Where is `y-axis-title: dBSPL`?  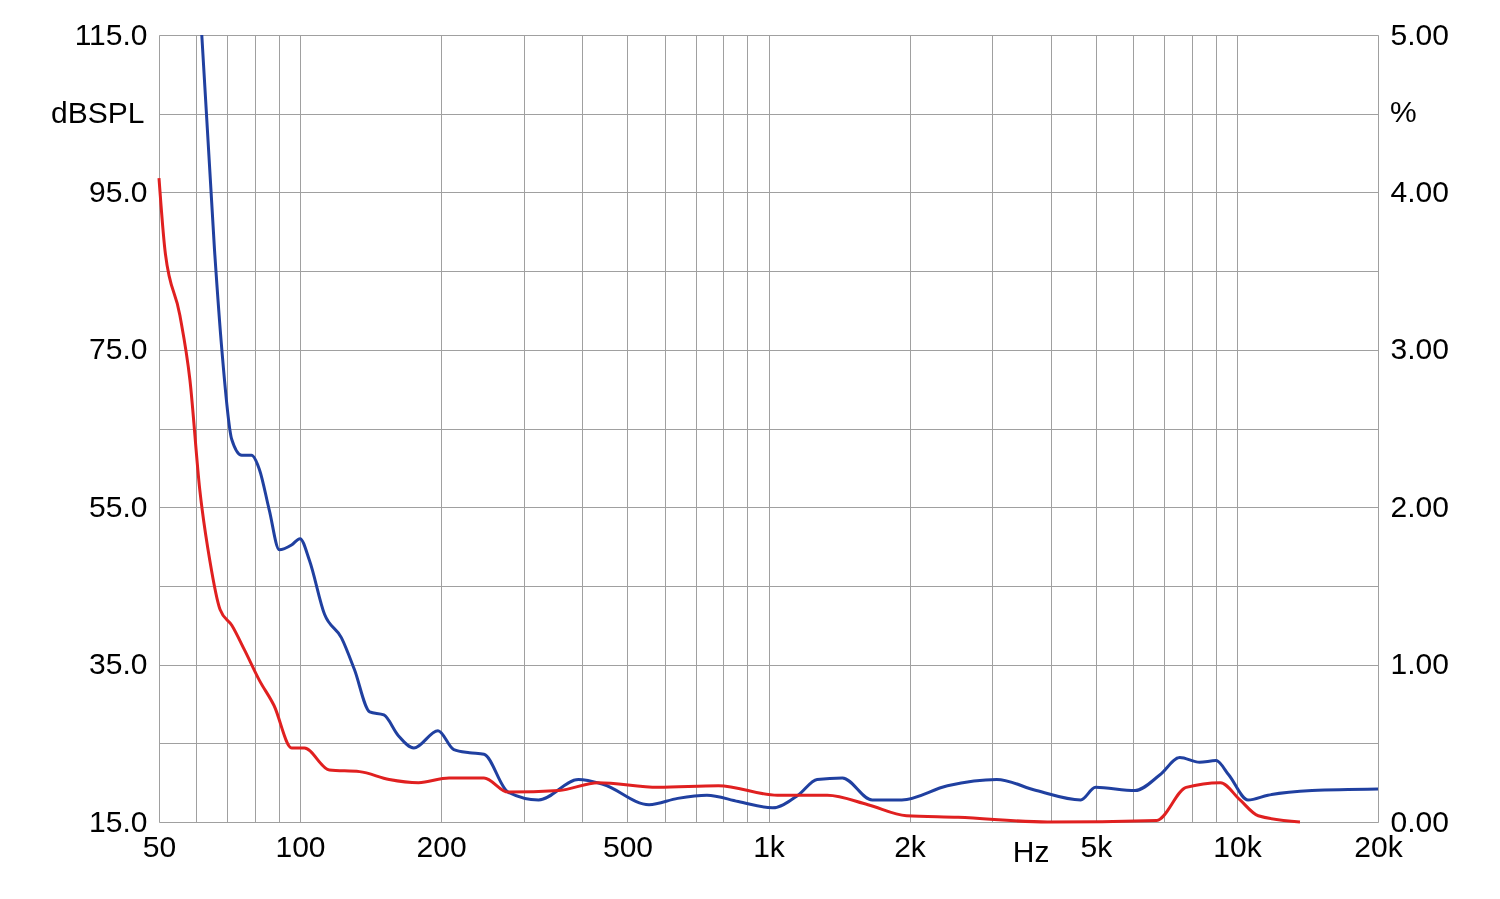 y-axis-title: dBSPL is located at coordinates (98, 112).